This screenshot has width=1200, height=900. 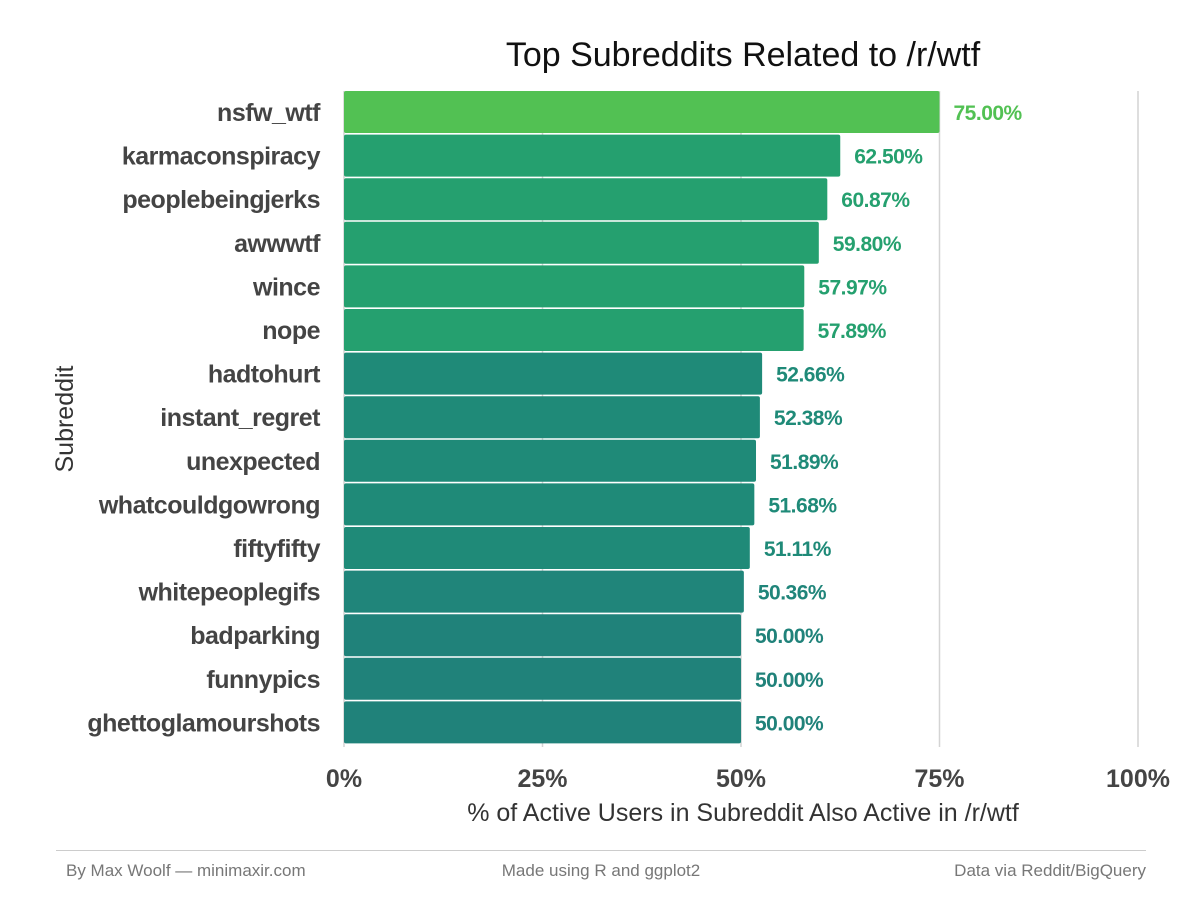 I want to click on value-label: 59.80%, so click(x=867, y=244).